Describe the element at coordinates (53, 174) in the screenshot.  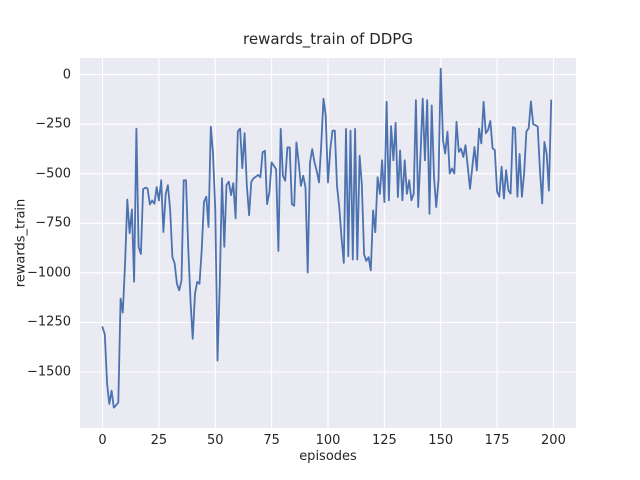
I see `y-tick-label: −500` at that location.